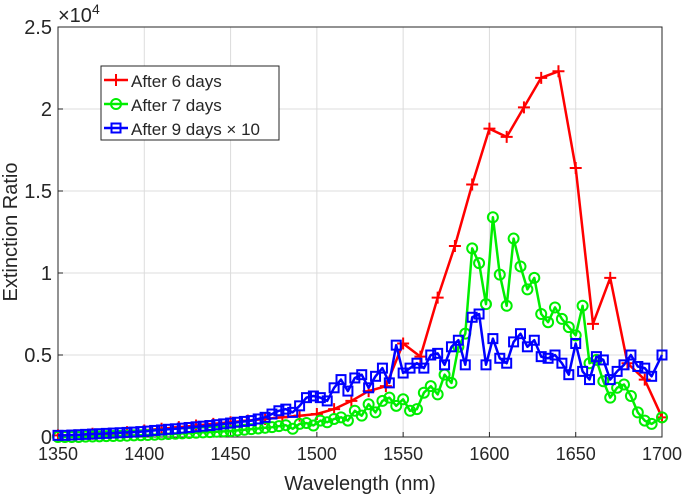  What do you see at coordinates (75, 16) in the screenshot?
I see `y-exponent-base: ×10` at bounding box center [75, 16].